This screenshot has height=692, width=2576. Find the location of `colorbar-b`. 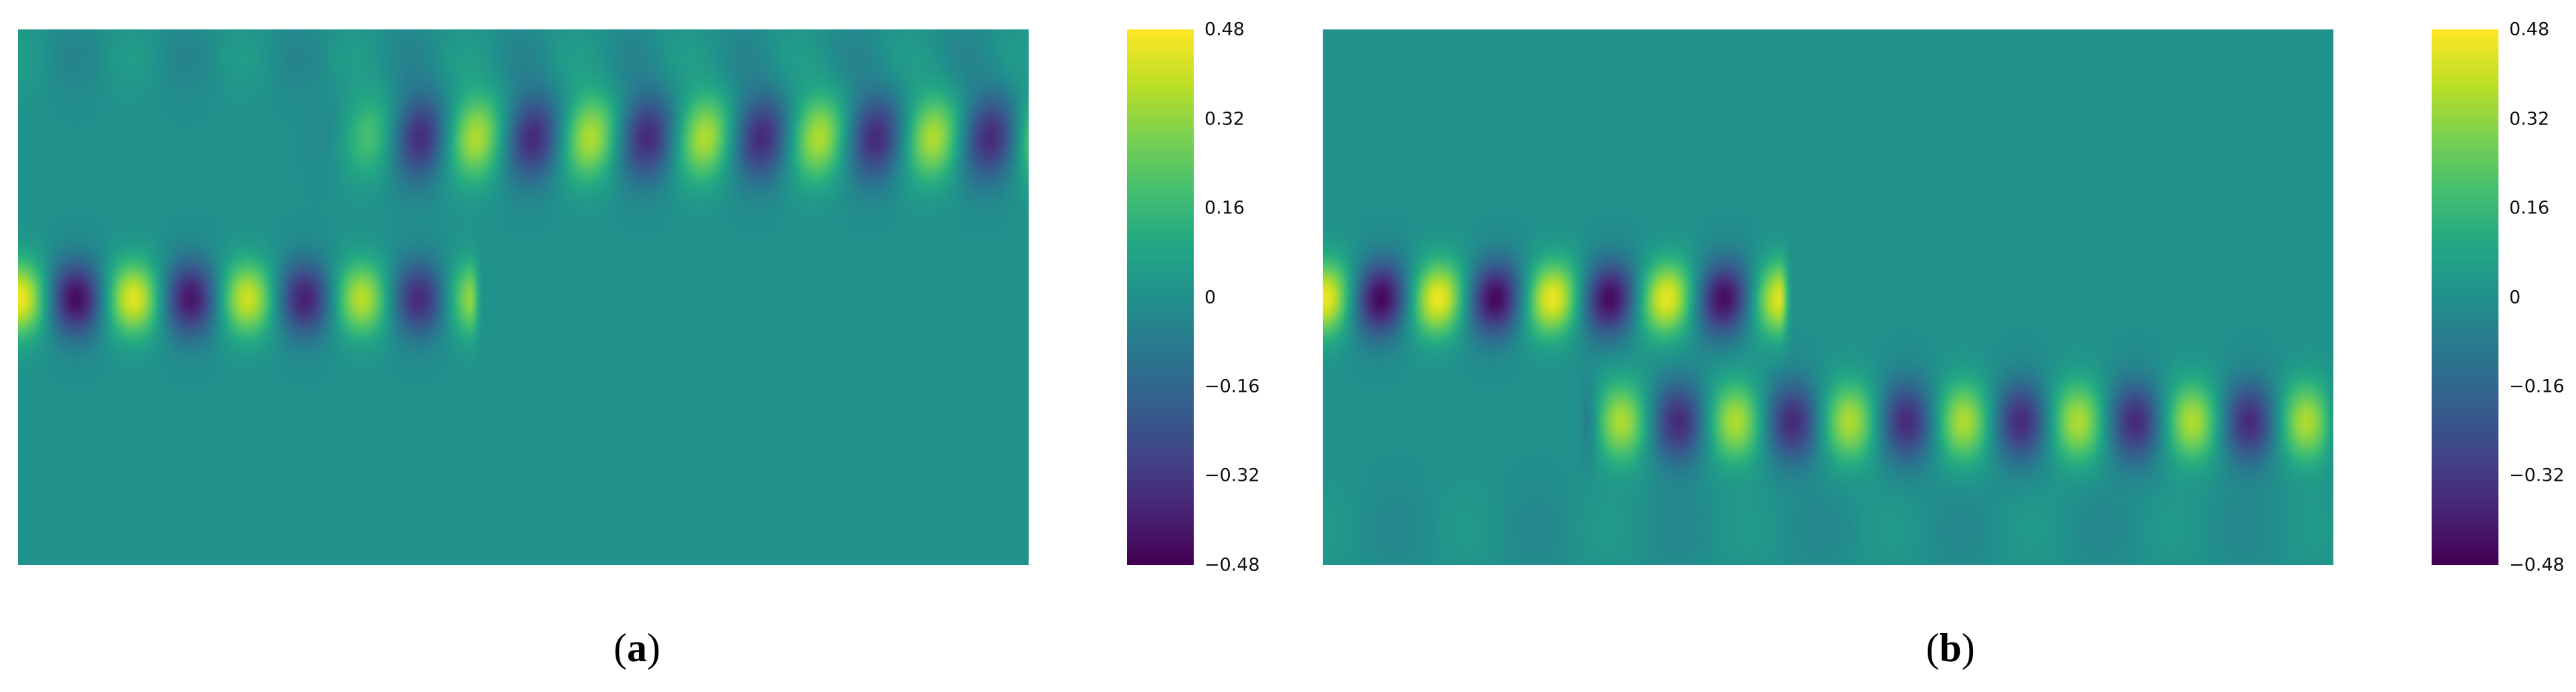

colorbar-b is located at coordinates (2465, 297).